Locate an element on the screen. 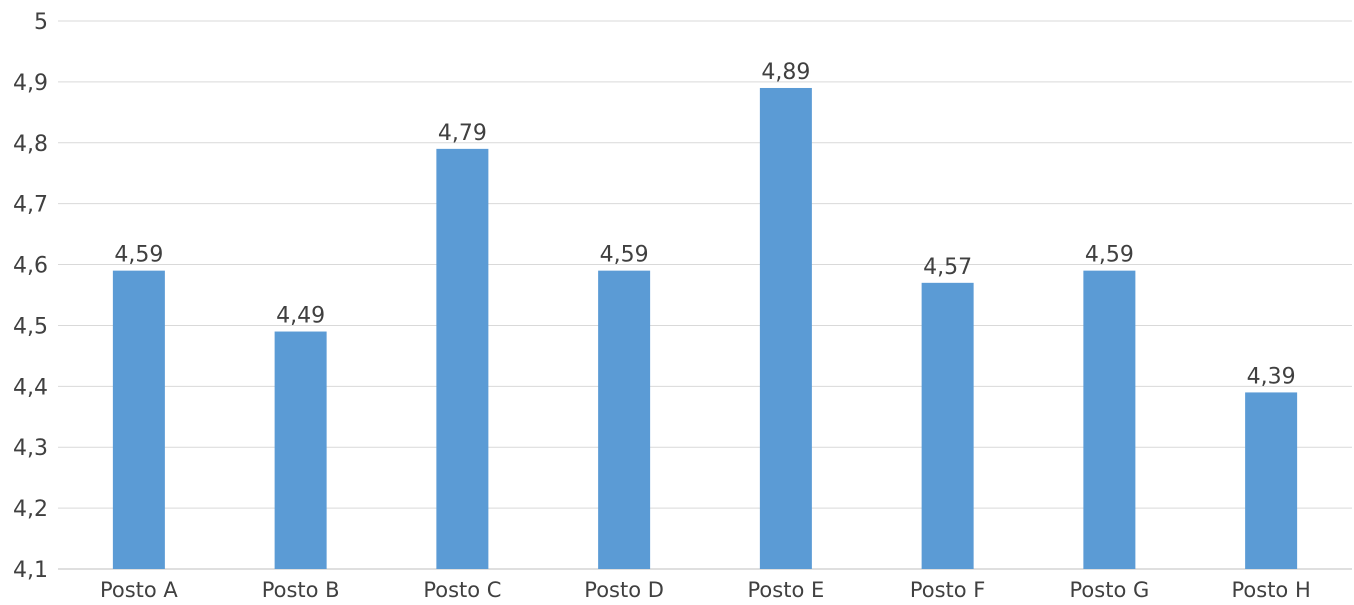 This screenshot has width=1354, height=605. y-tick-label: 4,5 is located at coordinates (30, 326).